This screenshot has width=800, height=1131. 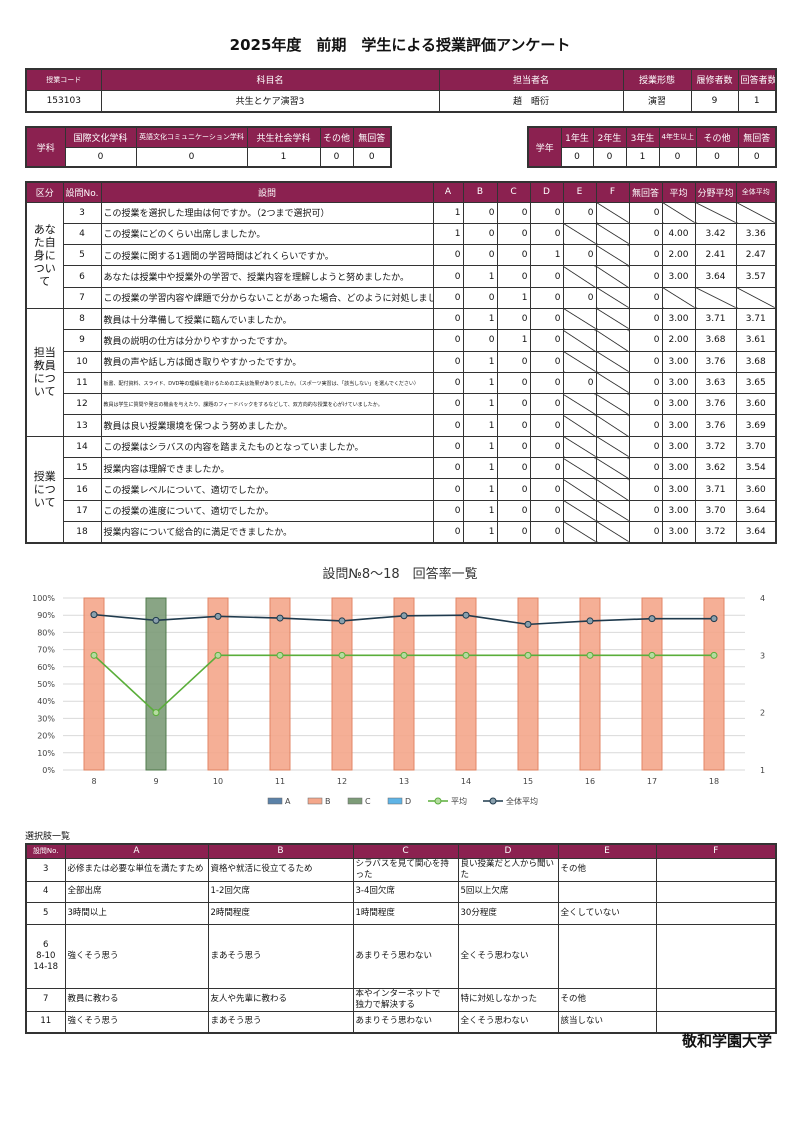 I want to click on column-header: E, so click(x=579, y=192).